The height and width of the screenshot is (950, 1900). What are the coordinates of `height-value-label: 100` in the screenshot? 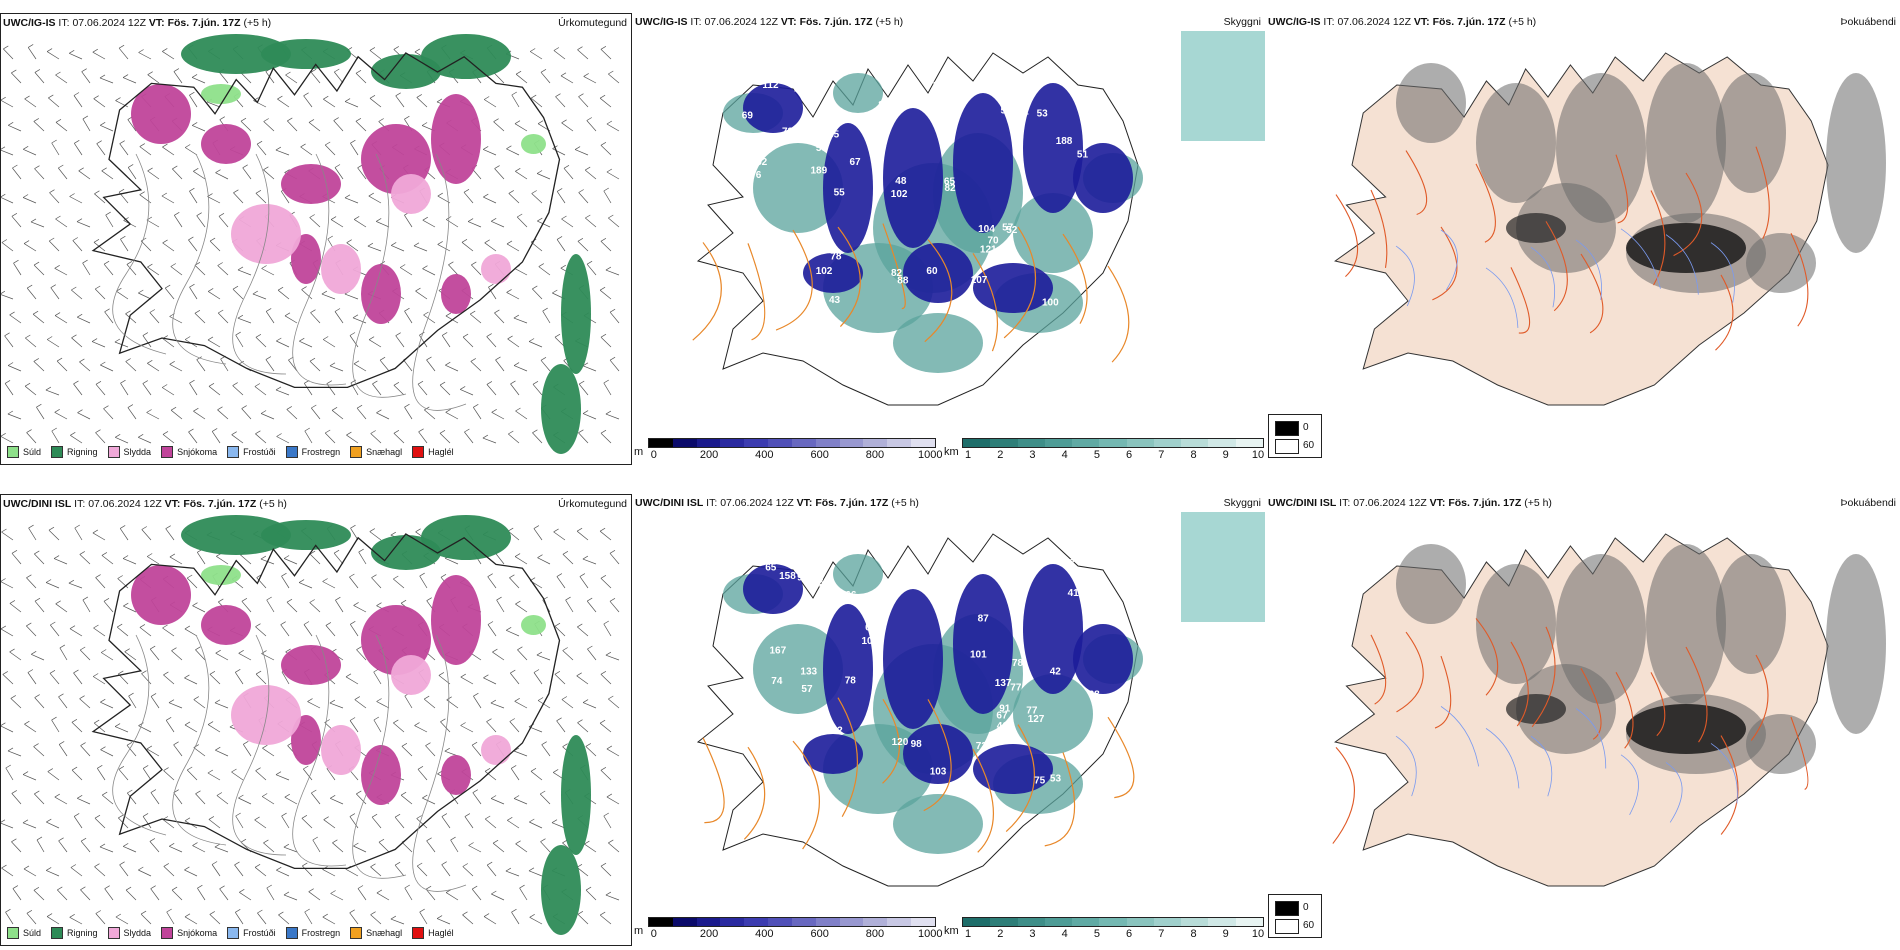 It's located at (1050, 303).